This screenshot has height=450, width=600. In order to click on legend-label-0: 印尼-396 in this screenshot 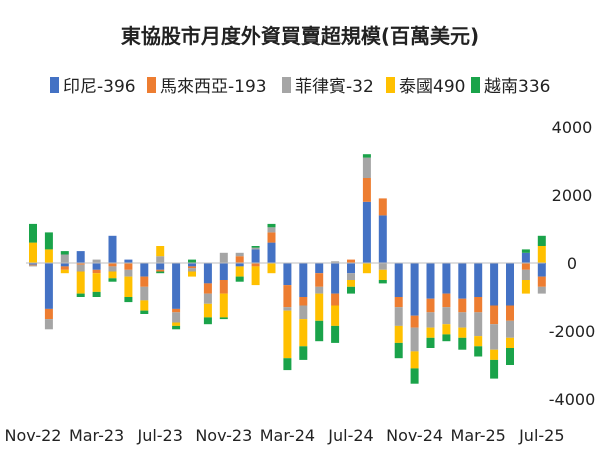, I will do `click(99, 87)`.